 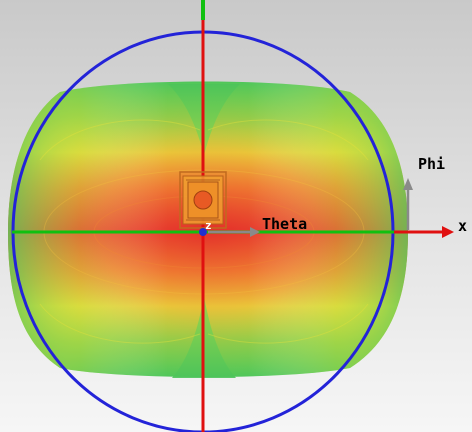 I want to click on x-axis-label: x, so click(x=463, y=226).